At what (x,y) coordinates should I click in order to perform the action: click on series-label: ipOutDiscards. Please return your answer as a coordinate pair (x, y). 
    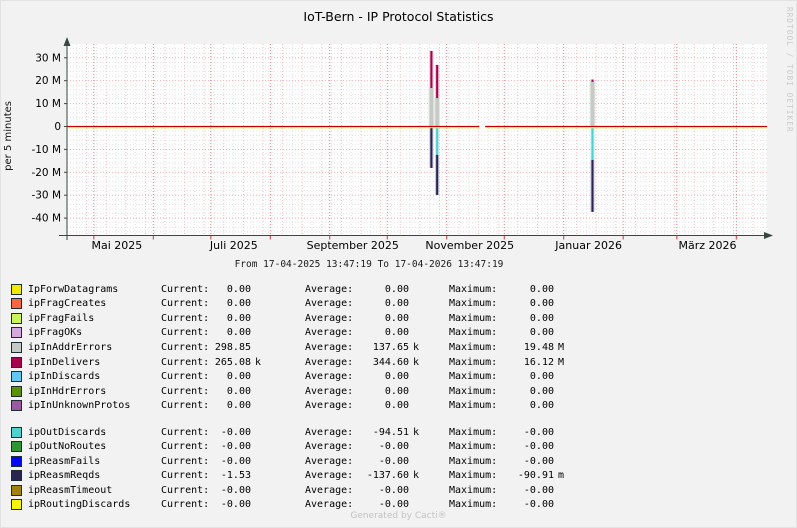
    Looking at the image, I should click on (67, 432).